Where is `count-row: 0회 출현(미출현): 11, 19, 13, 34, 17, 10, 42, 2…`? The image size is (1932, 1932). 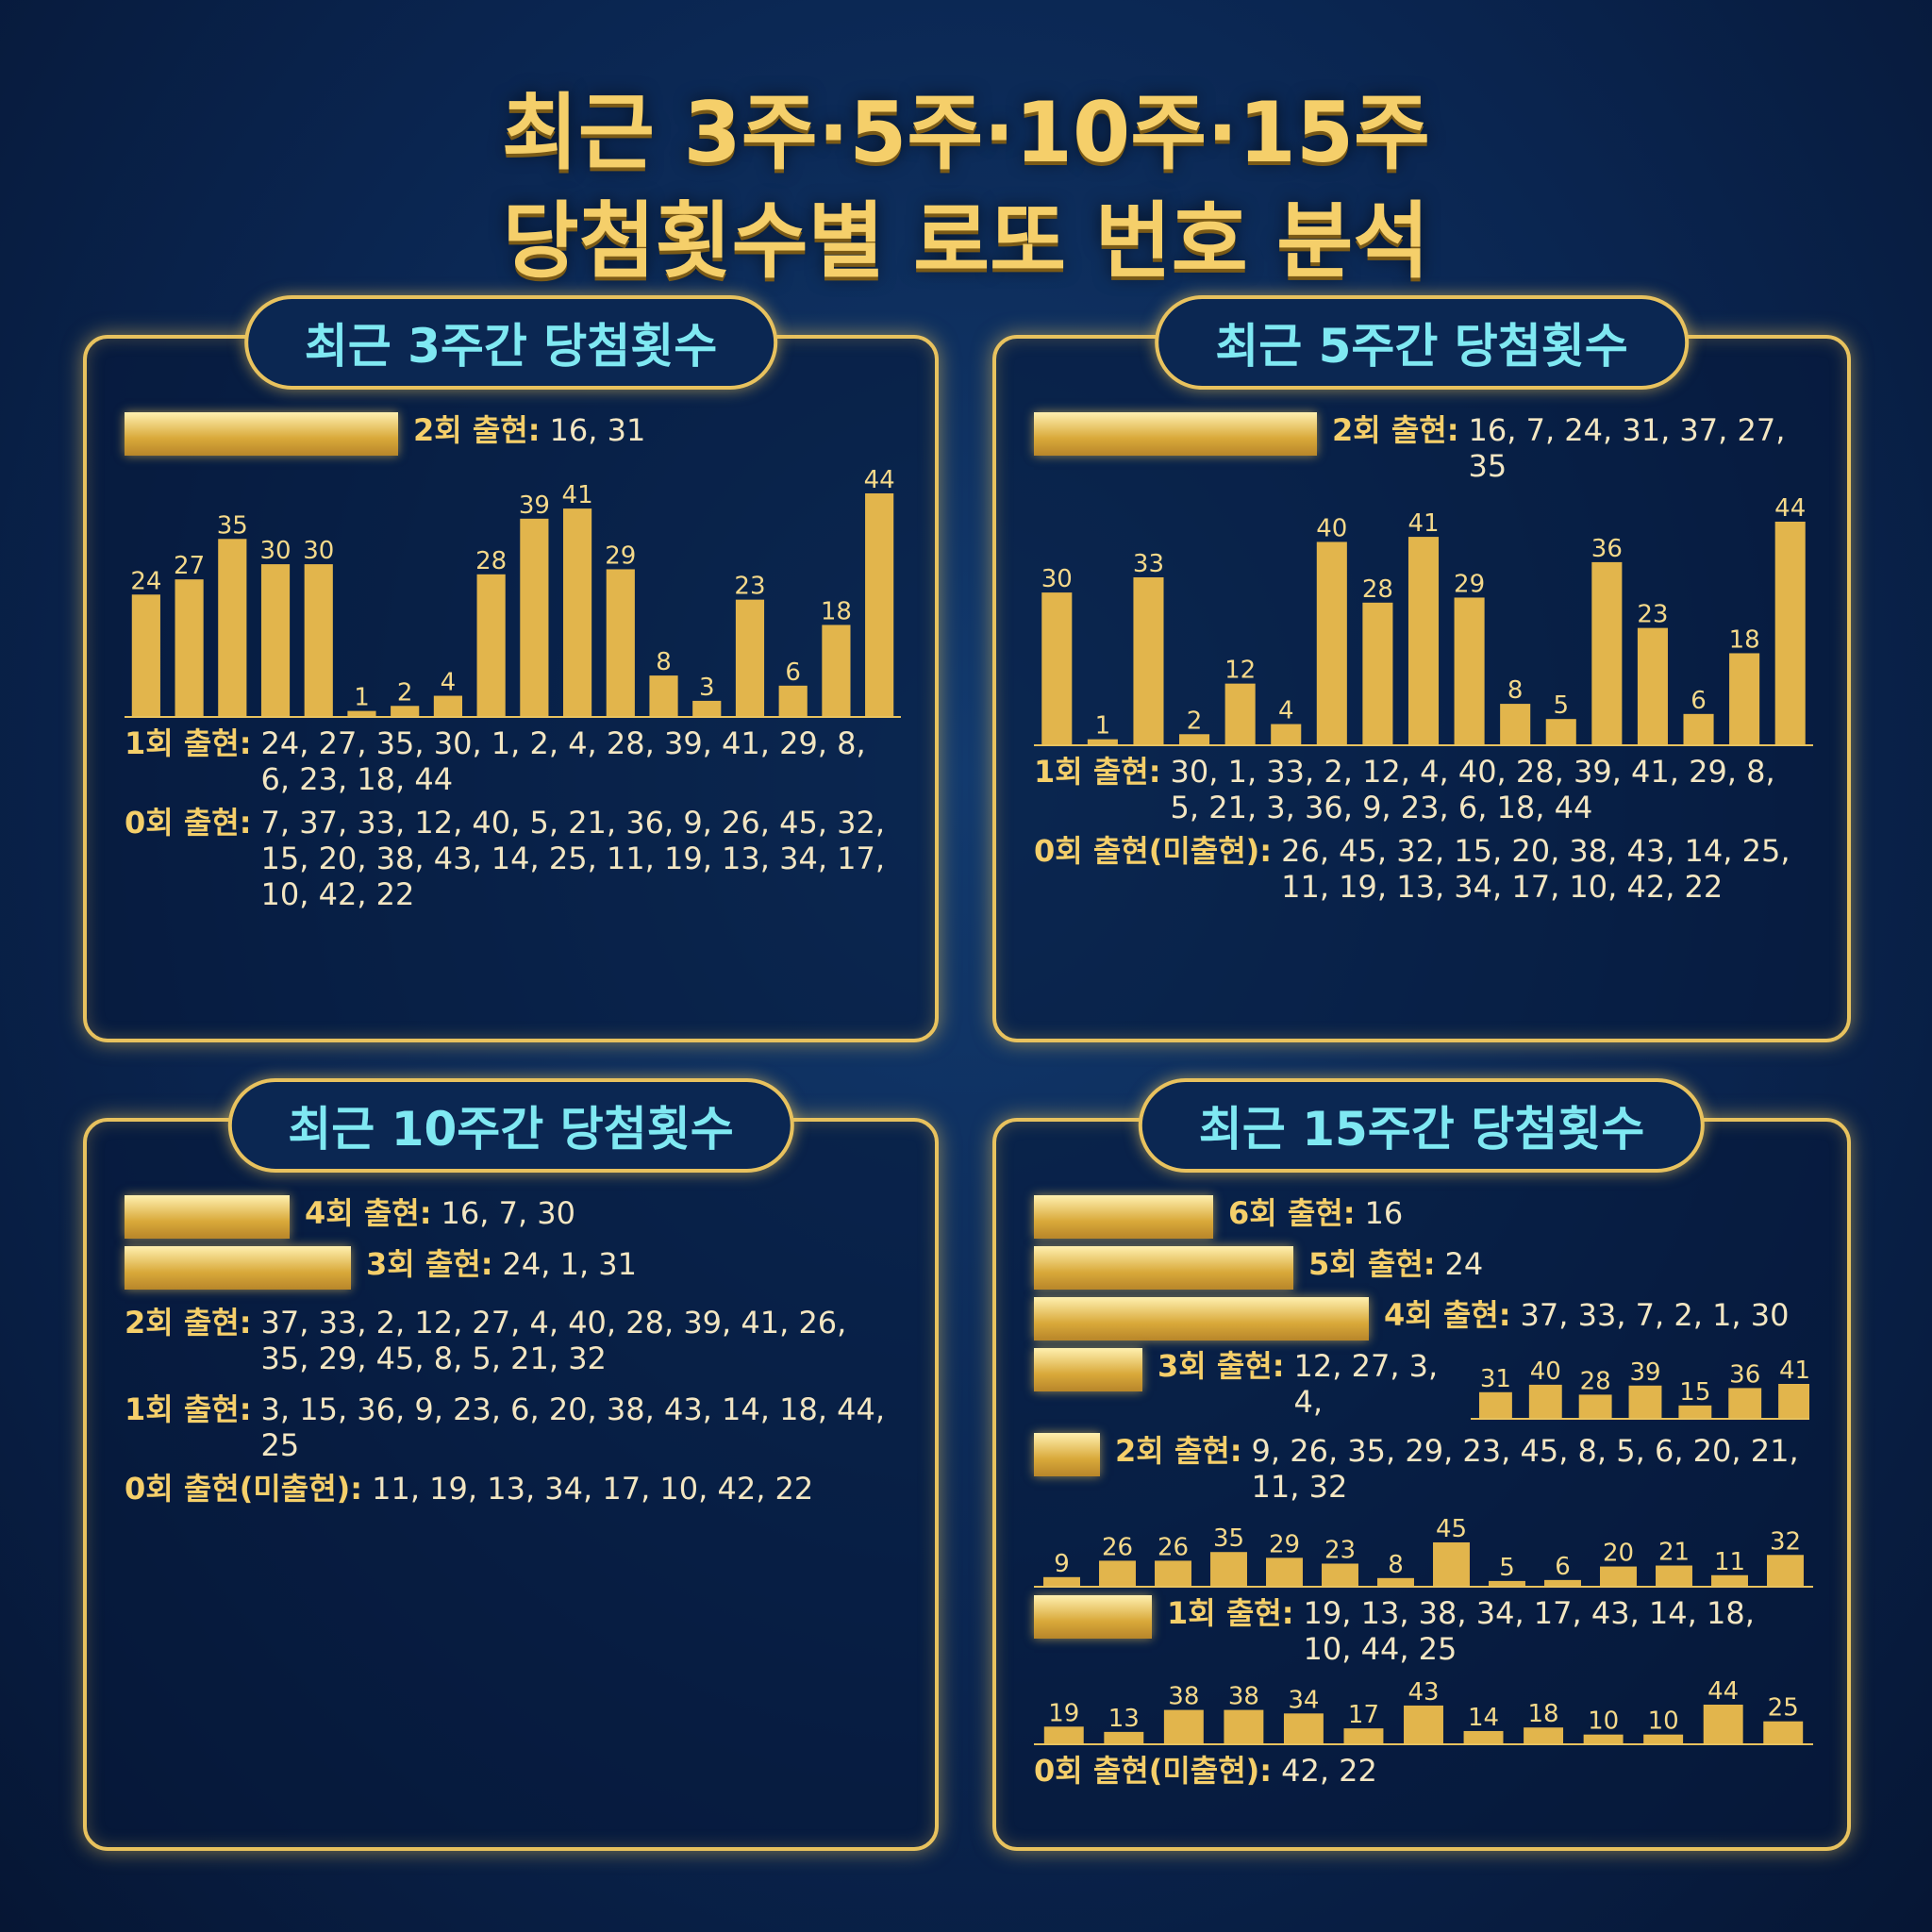 count-row: 0회 출현(미출현): 11, 19, 13, 34, 17, 10, 42, 2… is located at coordinates (511, 1489).